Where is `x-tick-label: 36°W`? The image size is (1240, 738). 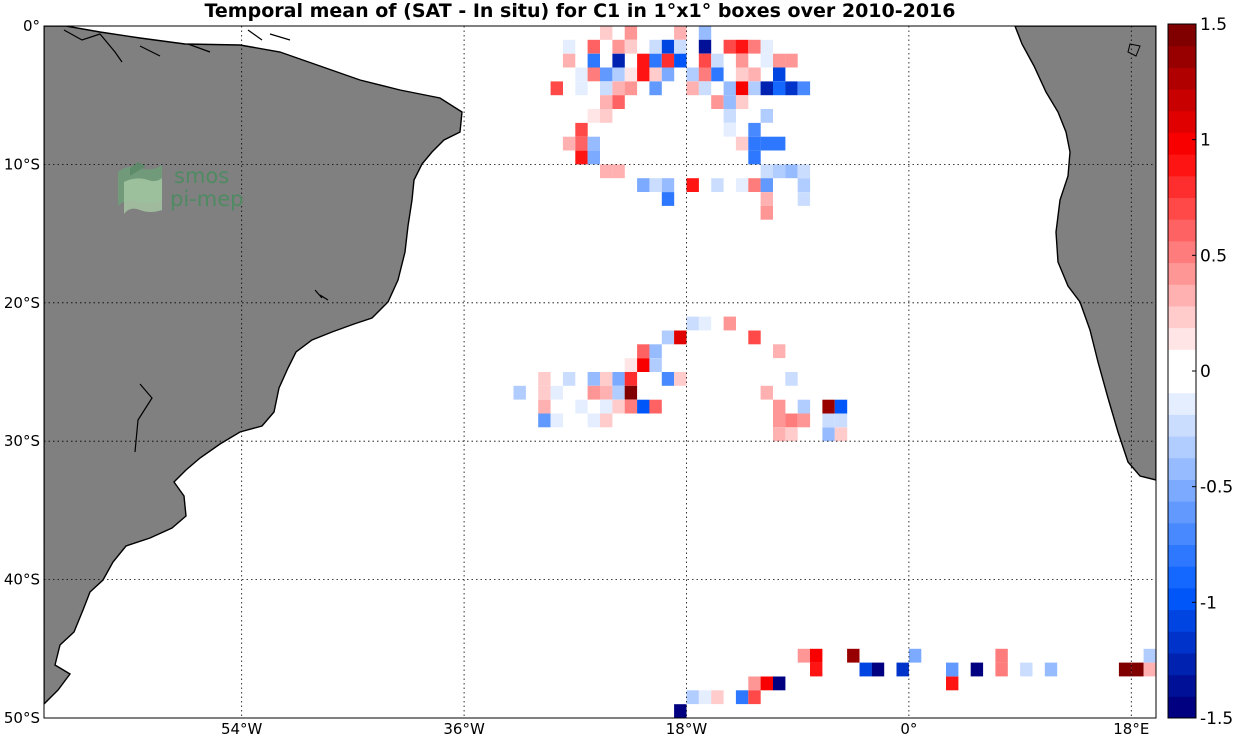 x-tick-label: 36°W is located at coordinates (464, 729).